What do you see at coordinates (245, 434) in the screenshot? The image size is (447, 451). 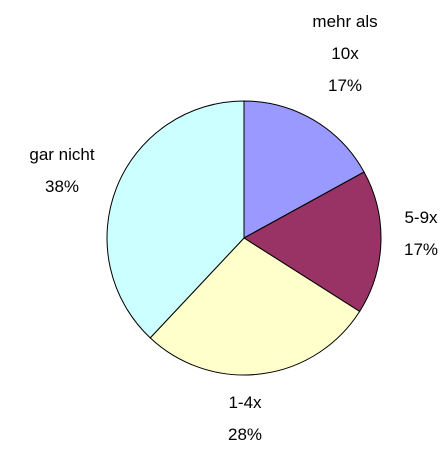 I see `value-label: 28%` at bounding box center [245, 434].